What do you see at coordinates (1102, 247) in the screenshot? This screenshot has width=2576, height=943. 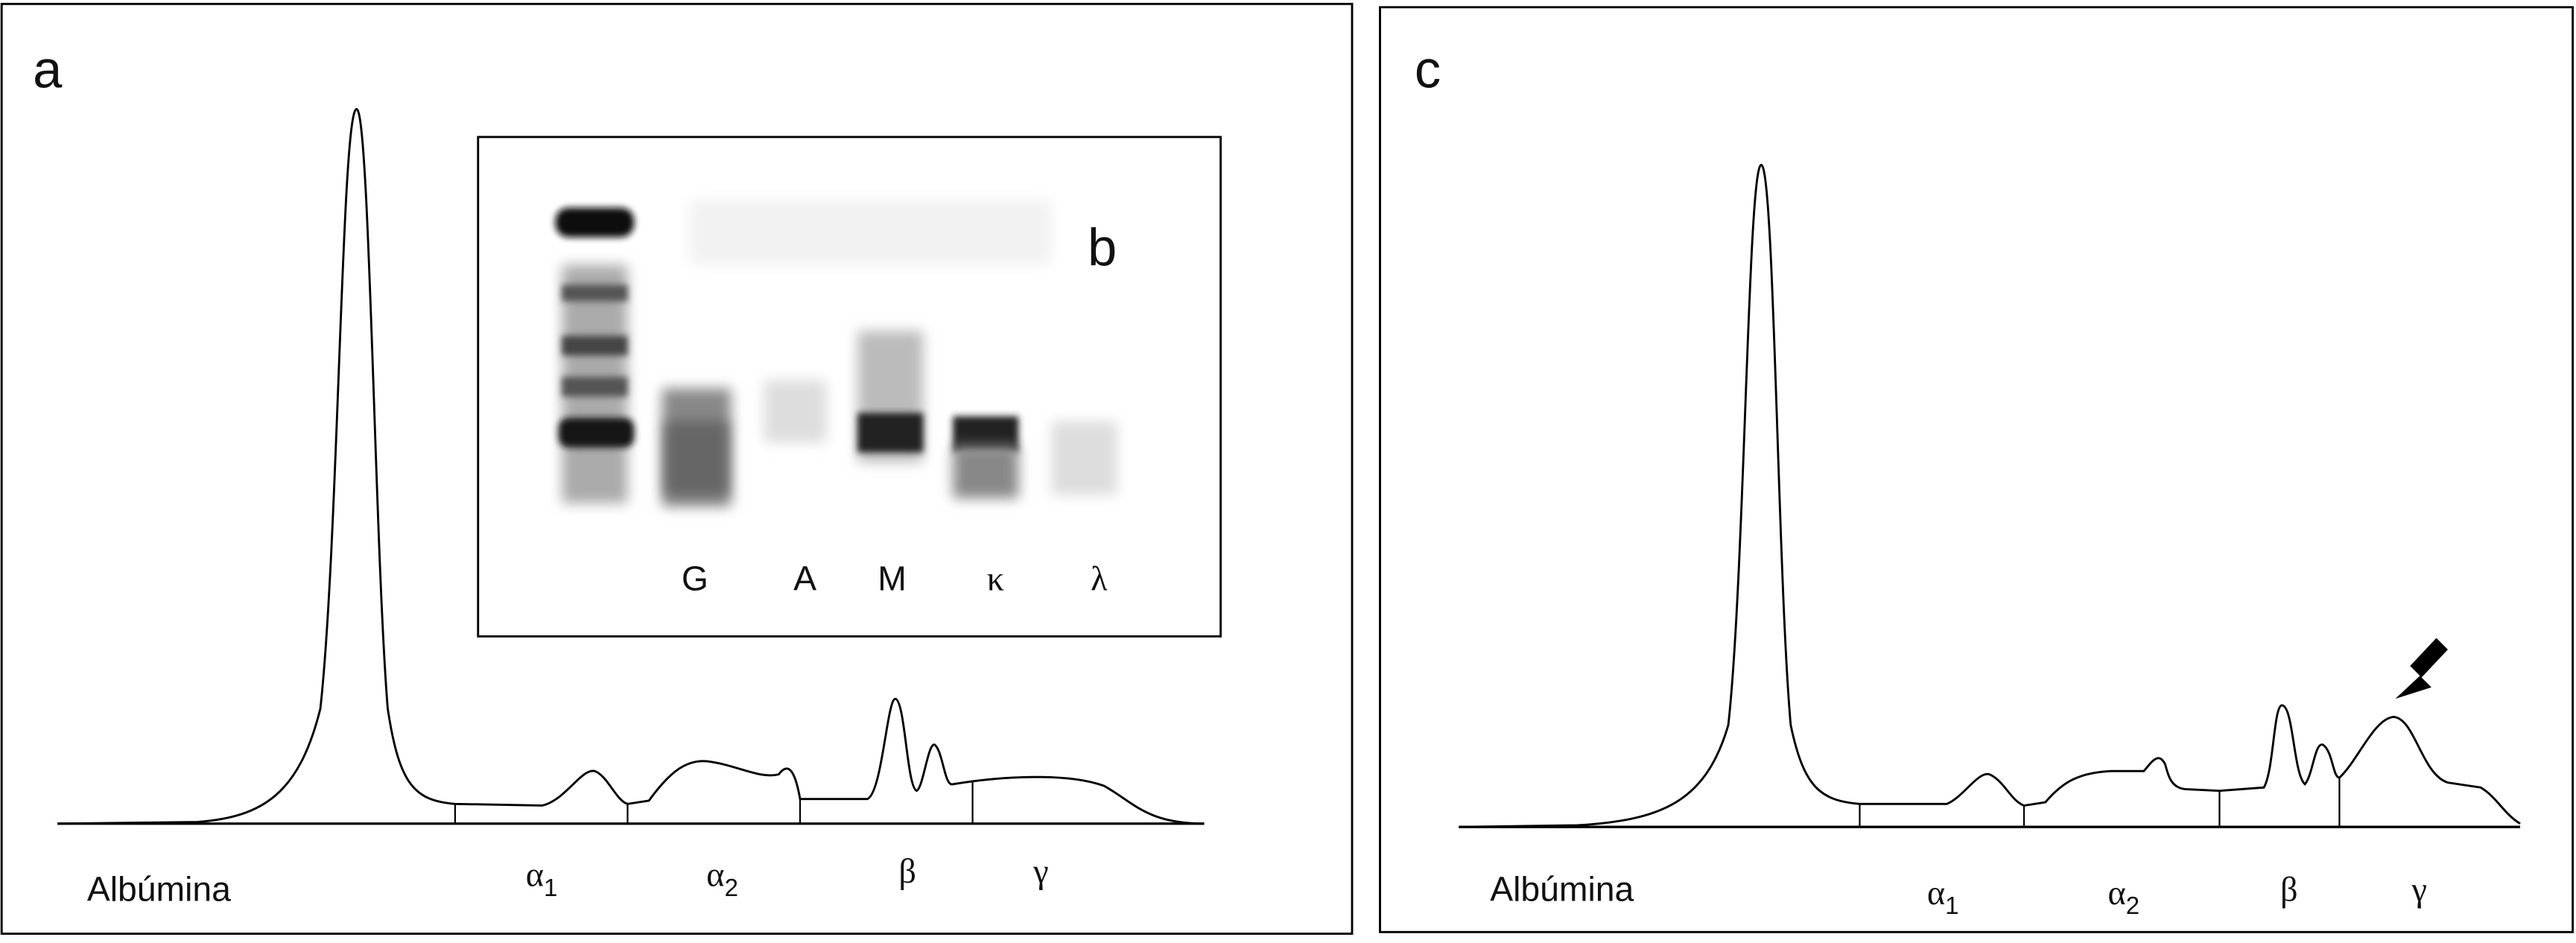 I see `inset-label: b` at bounding box center [1102, 247].